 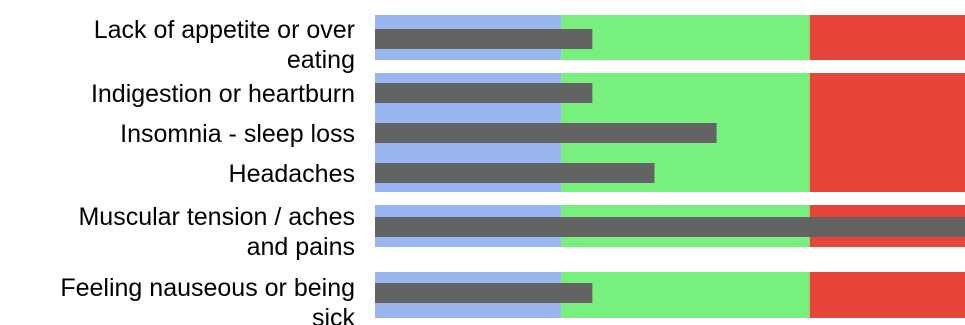 I want to click on category-label-1-line-0: Indigestion or heartburn, so click(x=223, y=94).